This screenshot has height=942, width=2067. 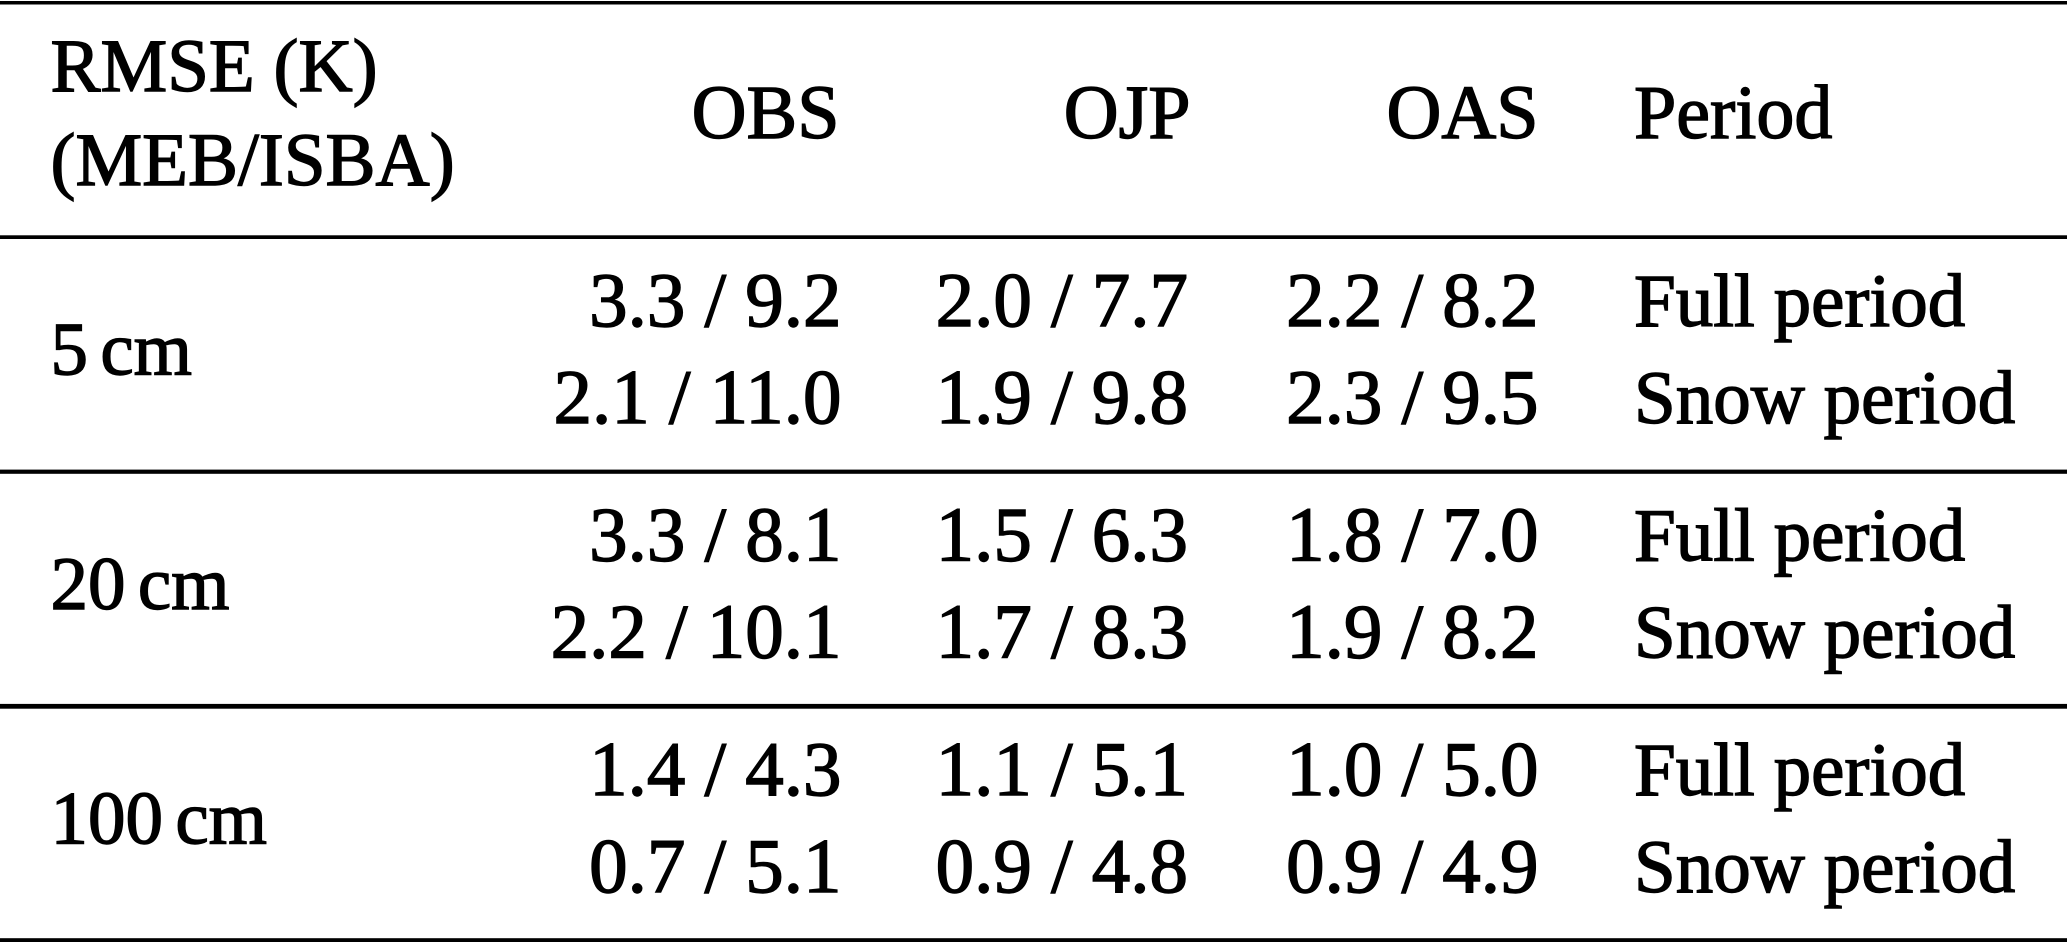 What do you see at coordinates (253, 160) in the screenshot?
I see `svg-text: (MEB/ISBA)` at bounding box center [253, 160].